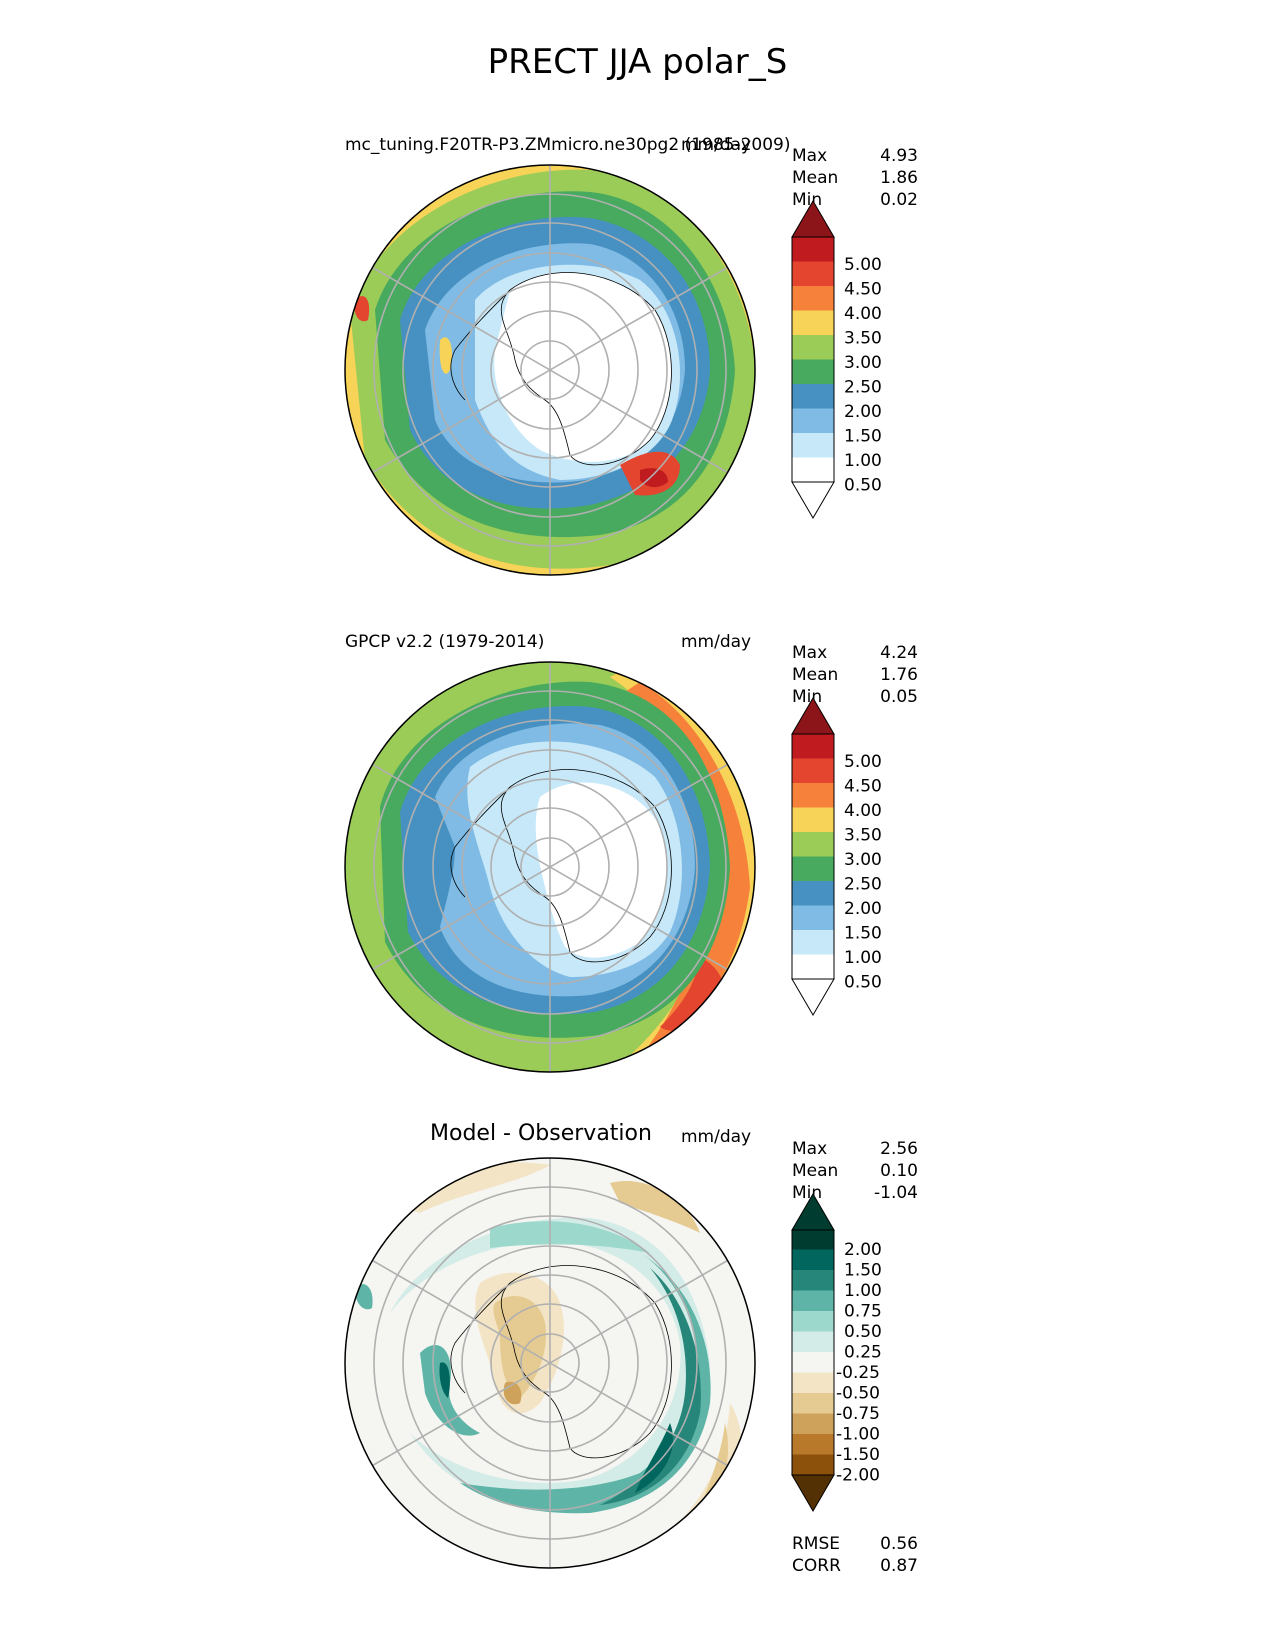  What do you see at coordinates (899, 653) in the screenshot?
I see `stat-max-value: 4.24` at bounding box center [899, 653].